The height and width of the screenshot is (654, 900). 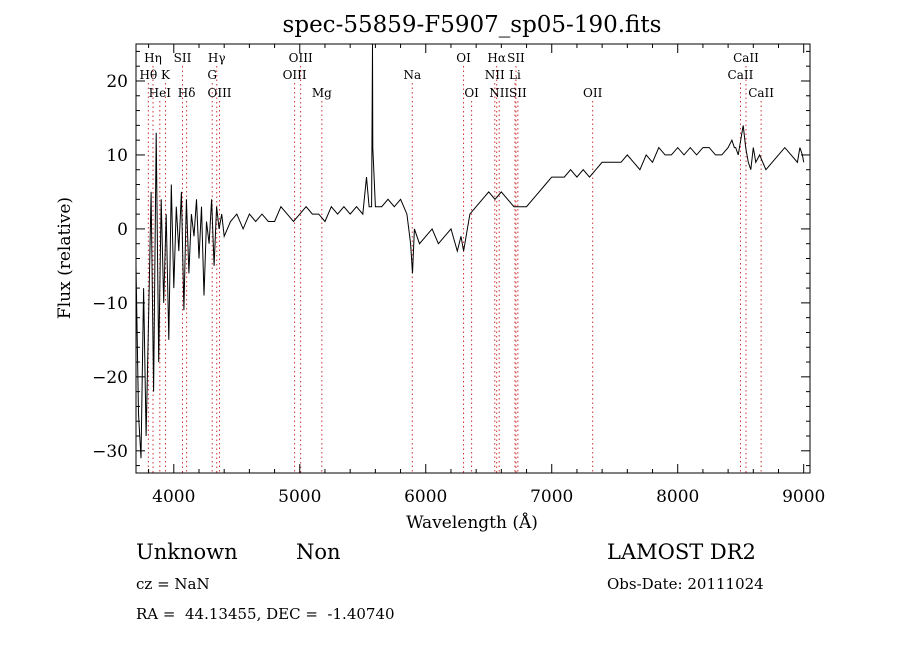 What do you see at coordinates (160, 93) in the screenshot?
I see `line-label-3: HeI` at bounding box center [160, 93].